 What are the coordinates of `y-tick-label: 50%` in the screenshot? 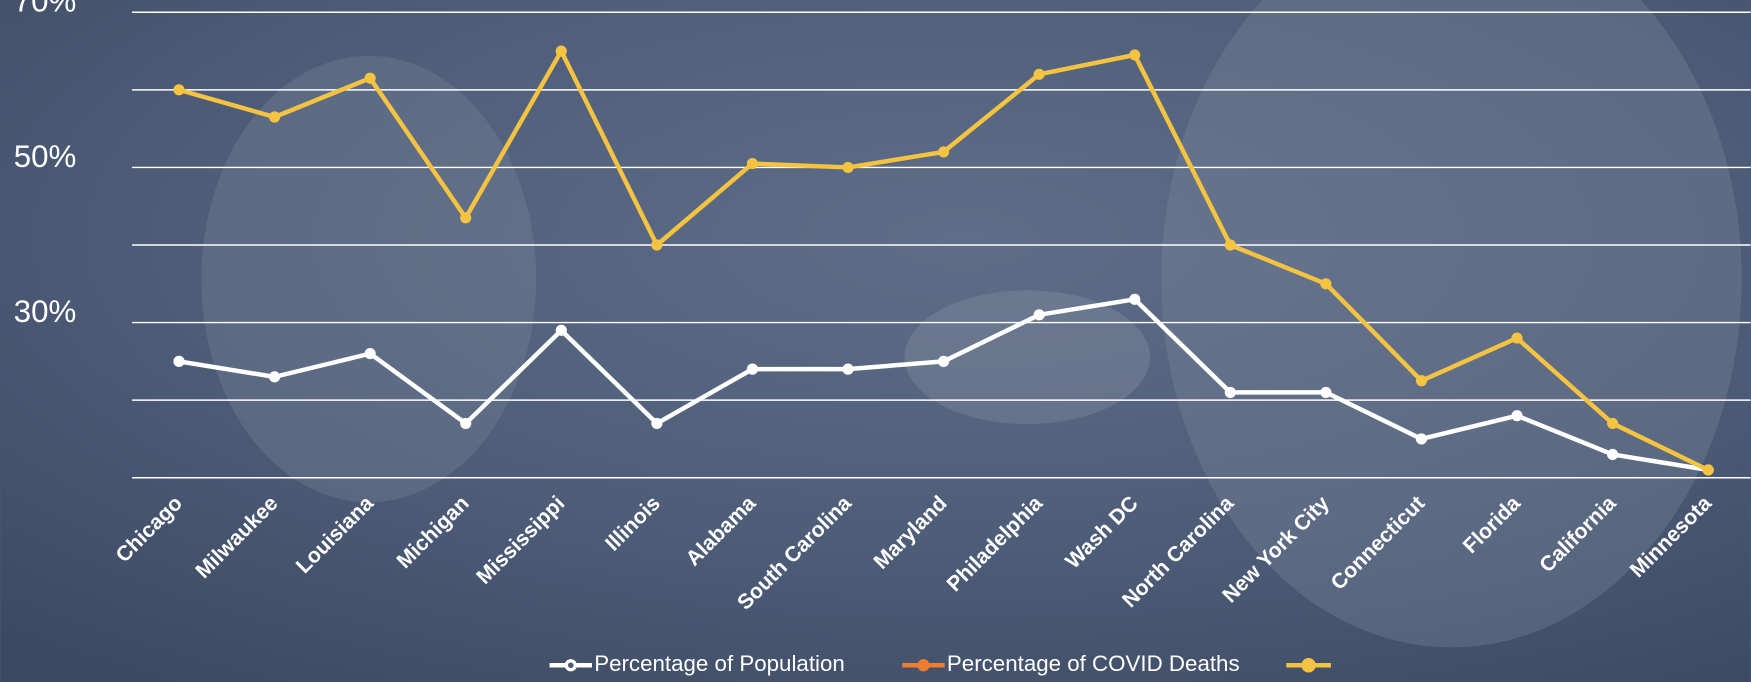 It's located at (45, 156).